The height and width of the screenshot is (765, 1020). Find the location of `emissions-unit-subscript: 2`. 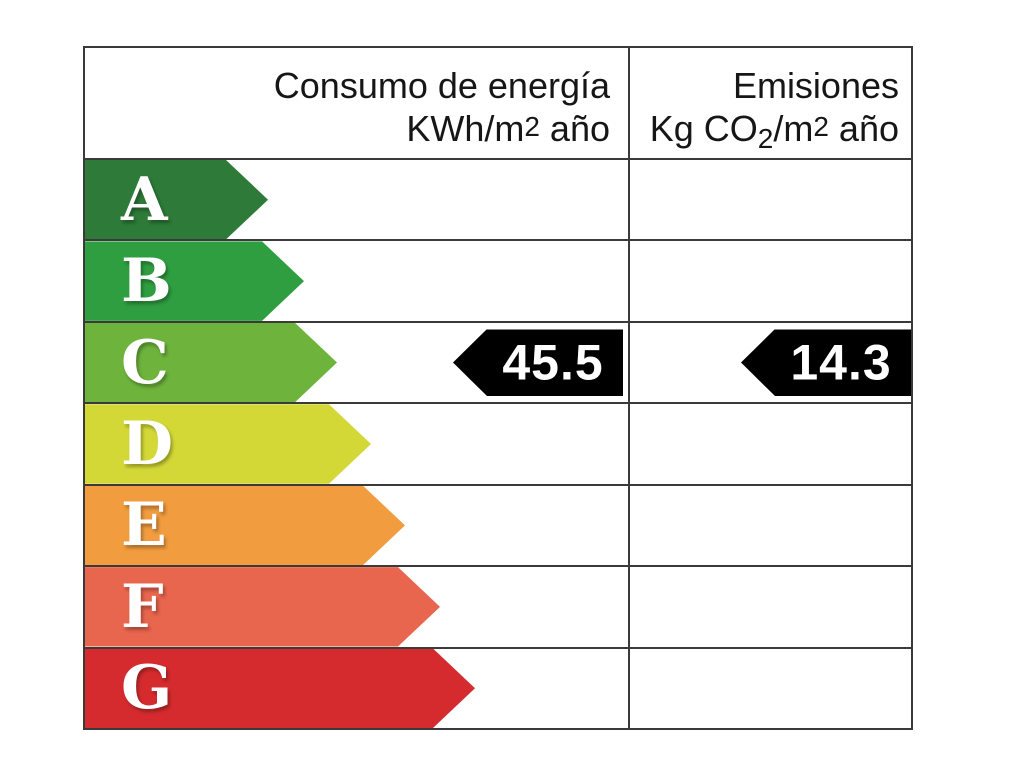

emissions-unit-subscript: 2 is located at coordinates (765, 138).